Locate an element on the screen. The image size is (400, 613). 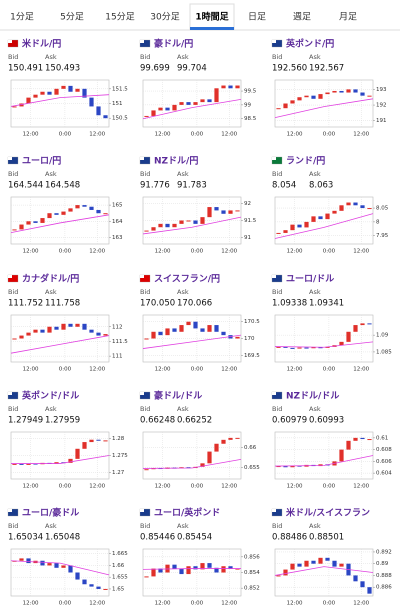
bid-value: 91.776 is located at coordinates (155, 186).